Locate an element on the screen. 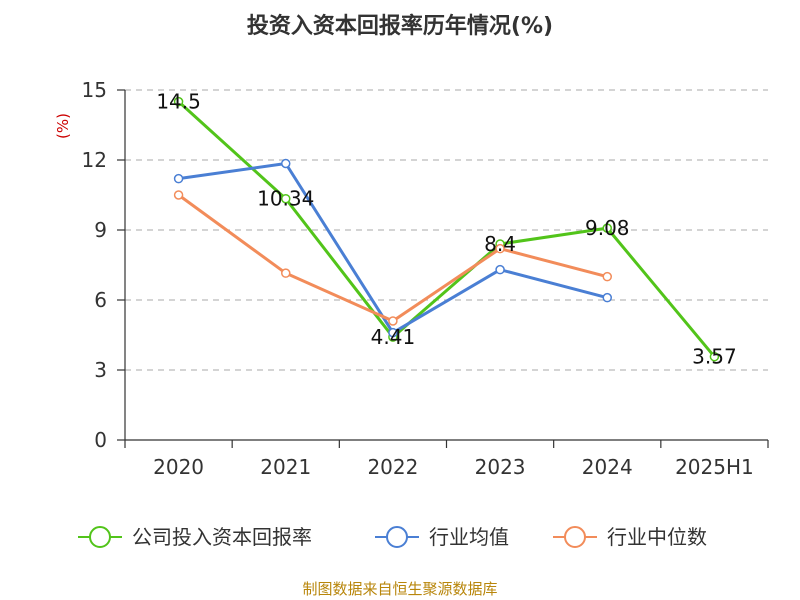 This screenshot has height=600, width=800. y-tick-label: 12 is located at coordinates (94, 160).